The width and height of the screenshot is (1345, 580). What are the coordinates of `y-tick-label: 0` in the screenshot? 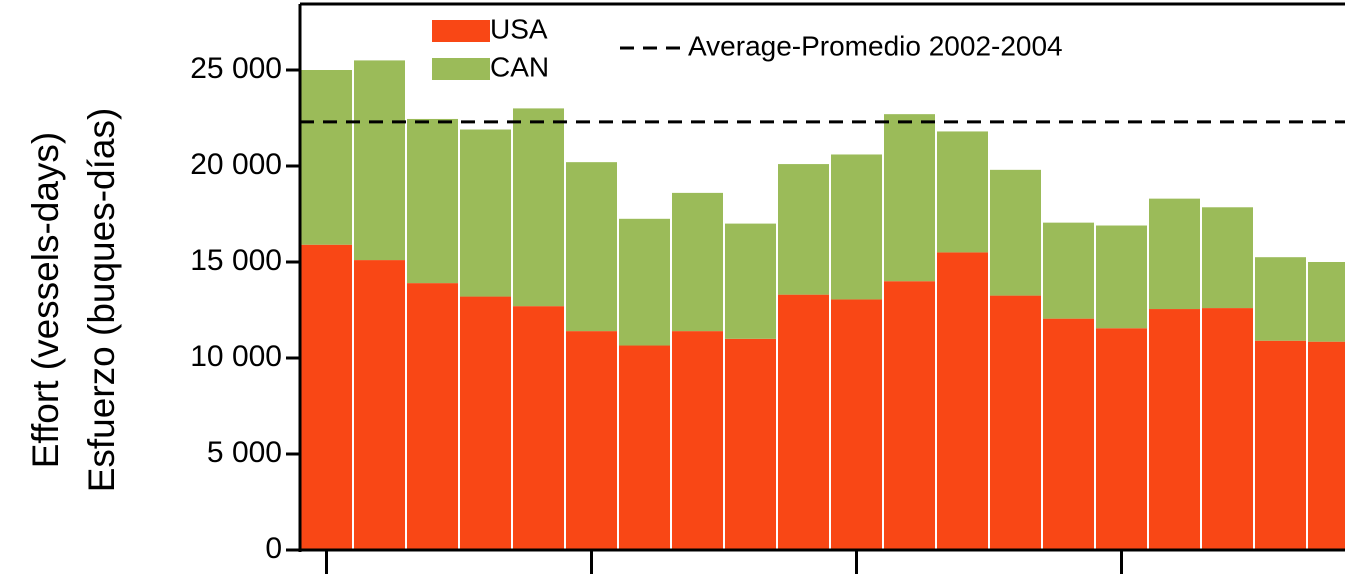 It's located at (273, 548).